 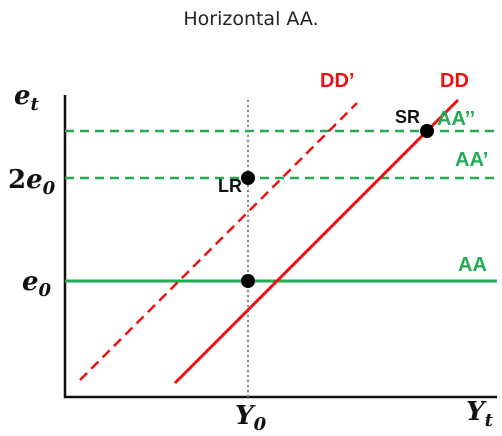 What do you see at coordinates (27, 98) in the screenshot?
I see `y-axis-label: et` at bounding box center [27, 98].